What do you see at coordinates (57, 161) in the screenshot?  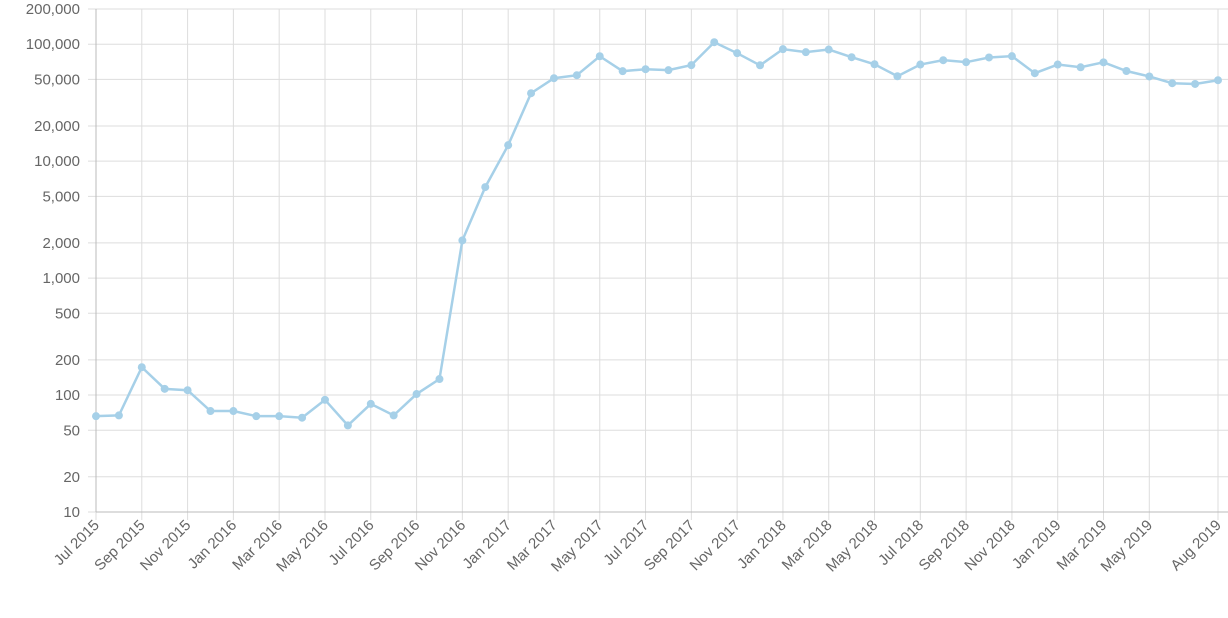 I see `y-tick-label: 10,000` at bounding box center [57, 161].